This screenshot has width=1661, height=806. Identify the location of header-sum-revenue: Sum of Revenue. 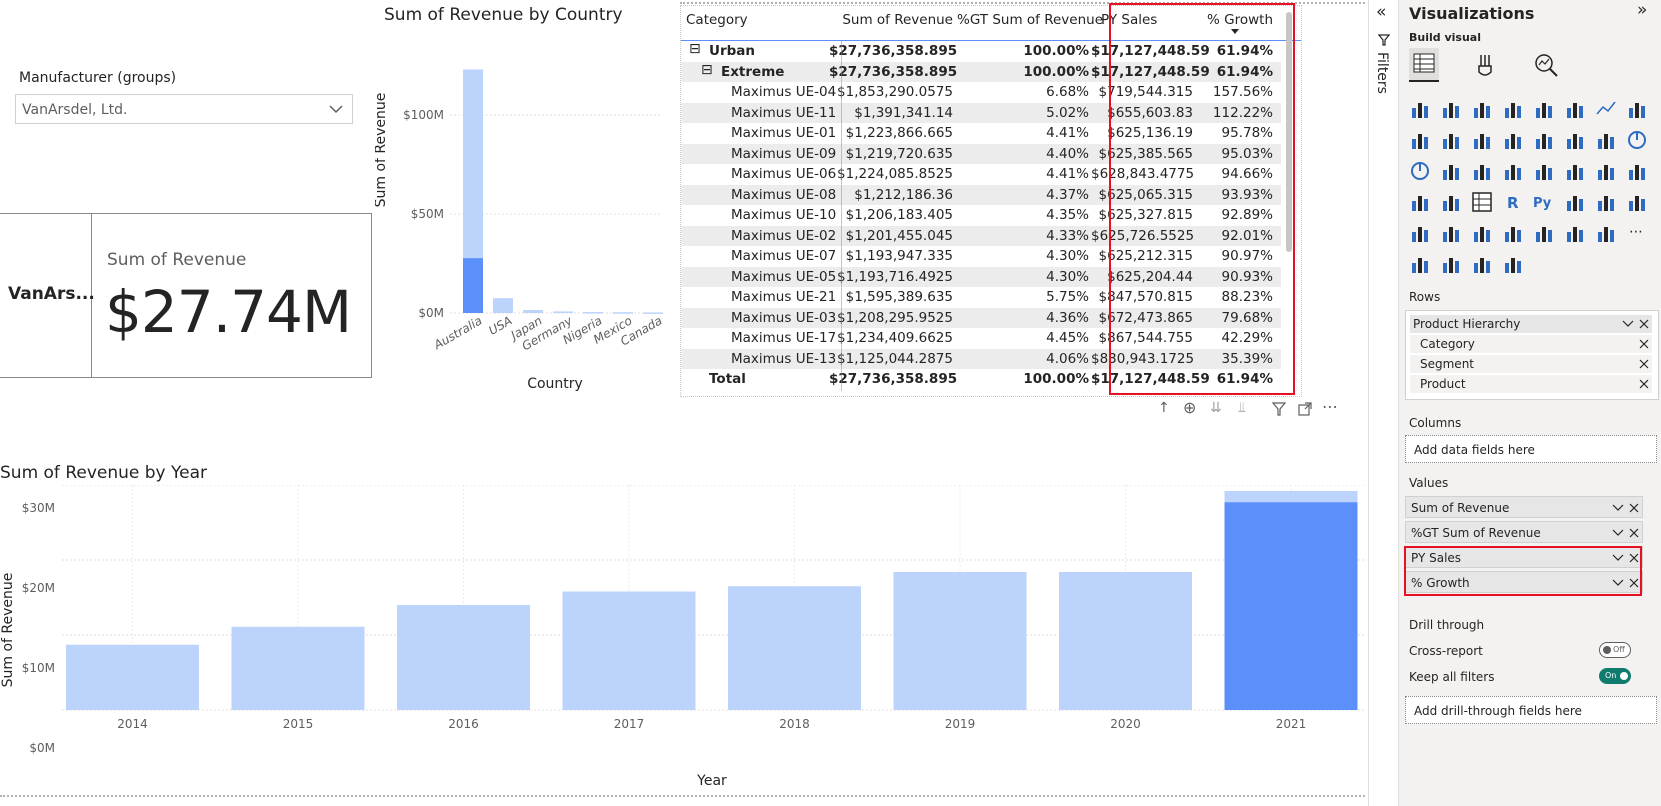
(897, 20).